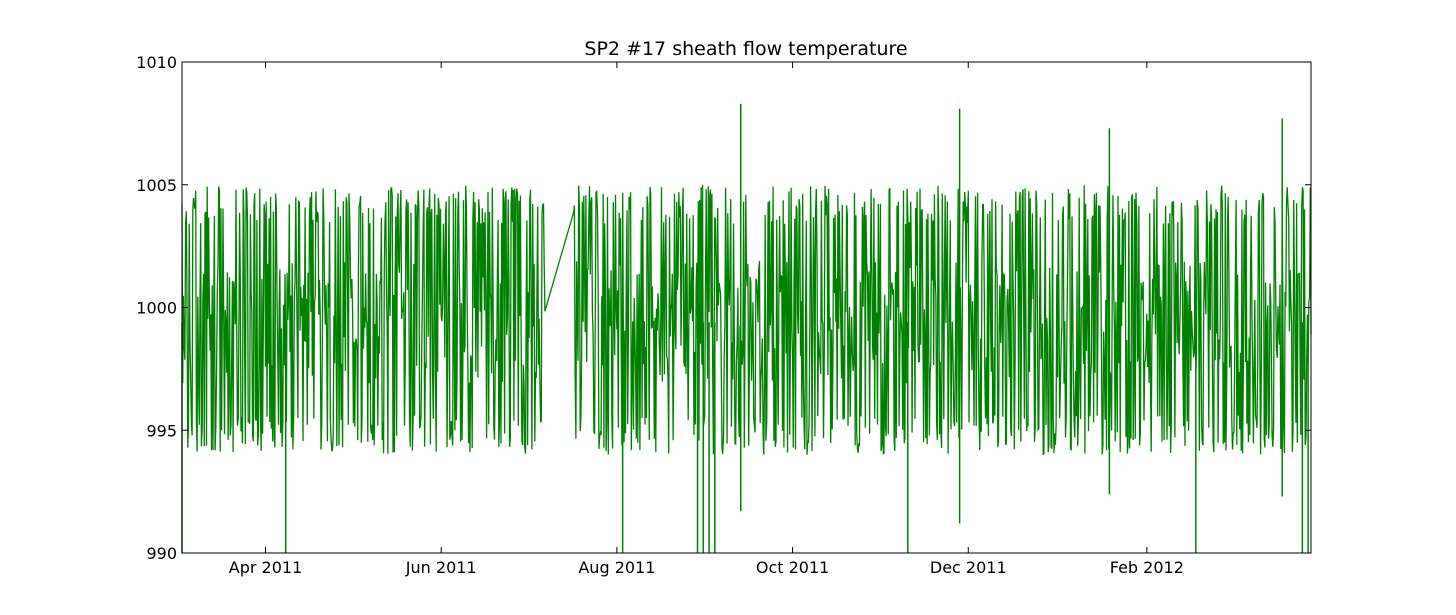  I want to click on x-tick-label: Oct 2011, so click(792, 567).